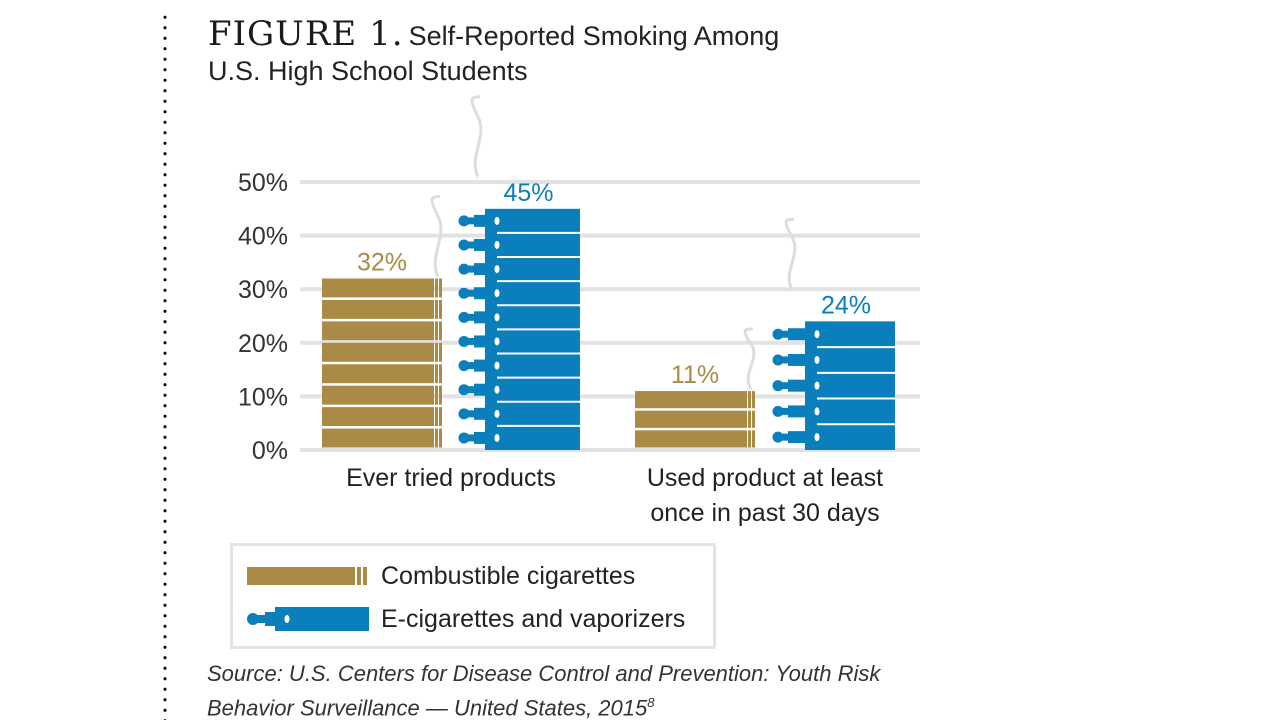 The image size is (1280, 722). Describe the element at coordinates (695, 375) in the screenshot. I see `data-label-combustible: 11%` at that location.